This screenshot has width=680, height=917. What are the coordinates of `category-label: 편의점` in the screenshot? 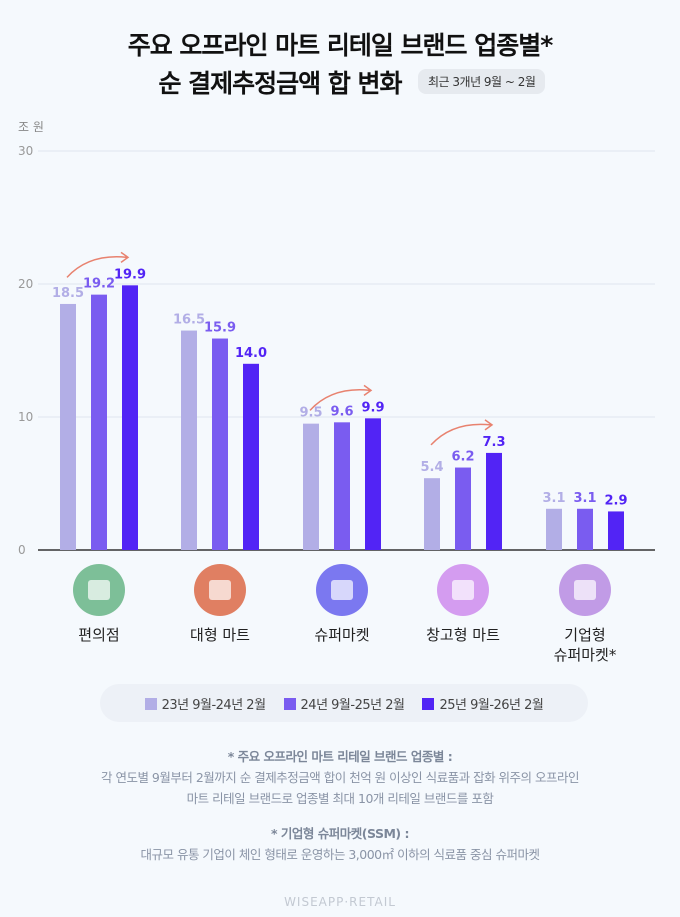 It's located at (98, 635).